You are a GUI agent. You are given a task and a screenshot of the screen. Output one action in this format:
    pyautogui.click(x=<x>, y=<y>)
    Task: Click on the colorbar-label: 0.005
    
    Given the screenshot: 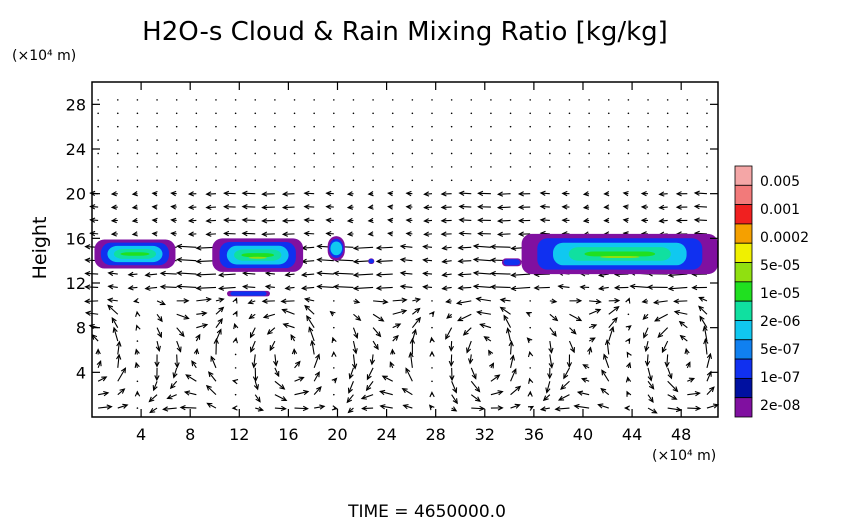 What is the action you would take?
    pyautogui.click(x=780, y=182)
    